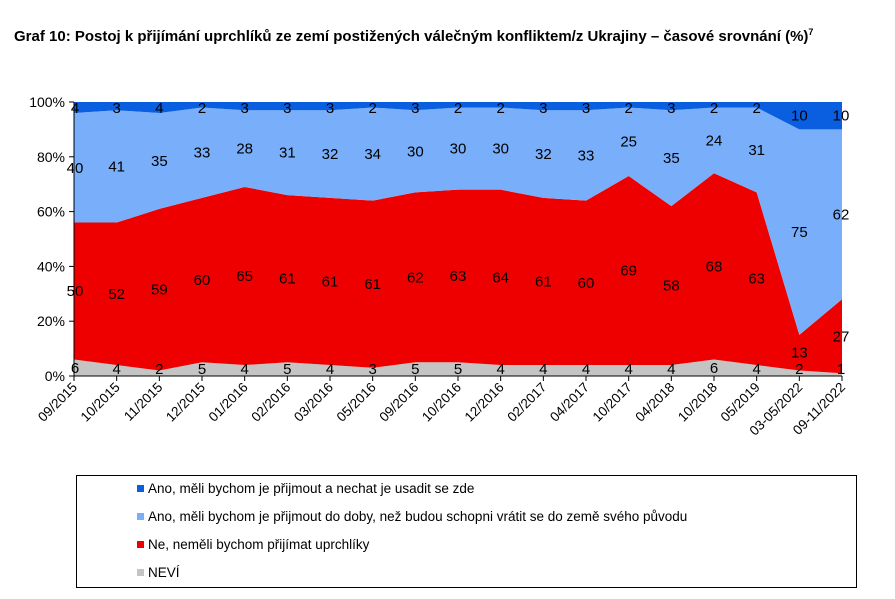 The height and width of the screenshot is (599, 895). I want to click on y-tick-label: 40%, so click(51, 266).